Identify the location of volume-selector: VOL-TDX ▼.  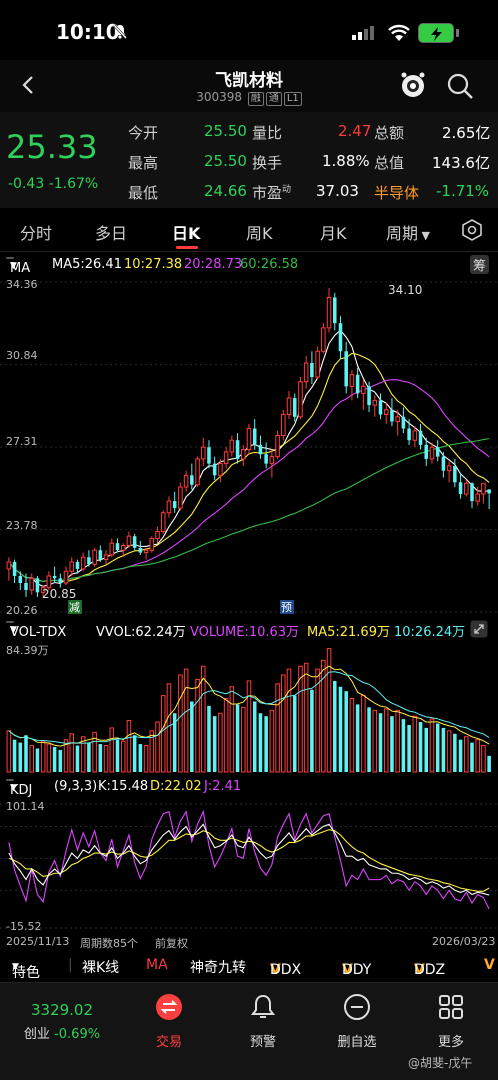
(36, 630).